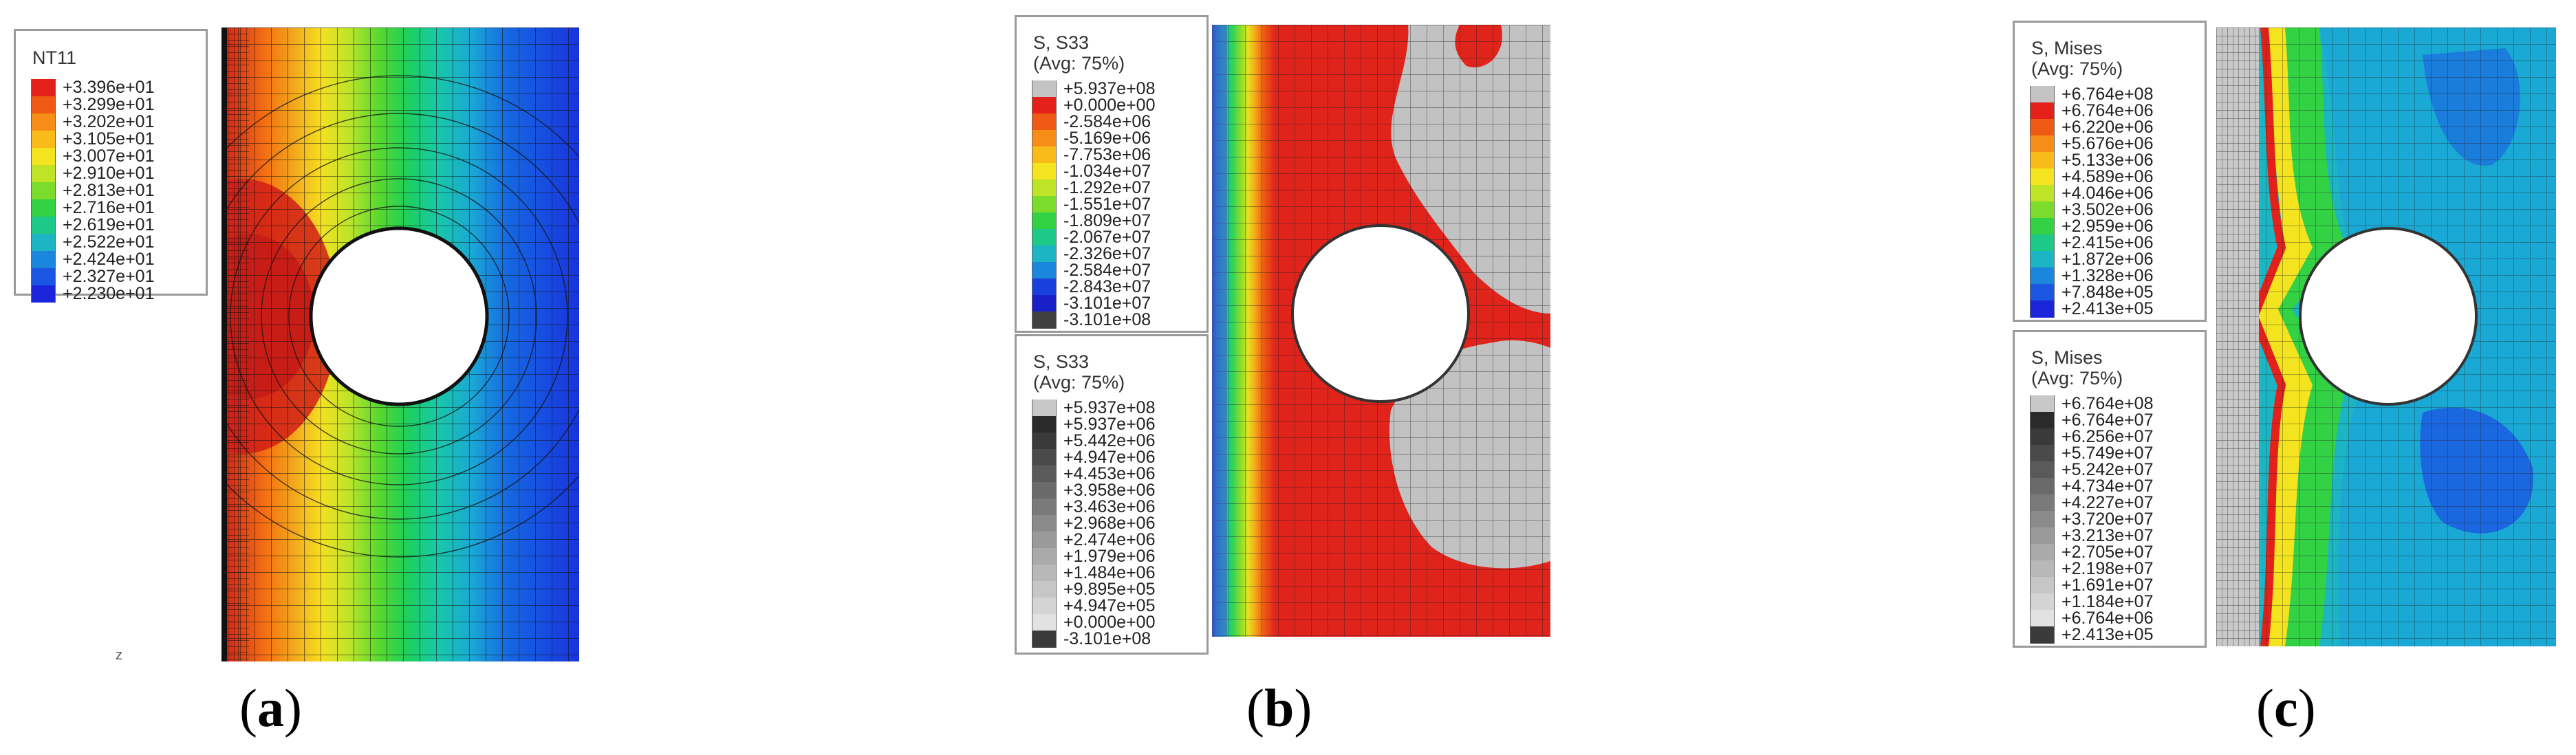 The width and height of the screenshot is (2576, 755). What do you see at coordinates (1093, 622) in the screenshot?
I see `legend-row: +0.000e+00` at bounding box center [1093, 622].